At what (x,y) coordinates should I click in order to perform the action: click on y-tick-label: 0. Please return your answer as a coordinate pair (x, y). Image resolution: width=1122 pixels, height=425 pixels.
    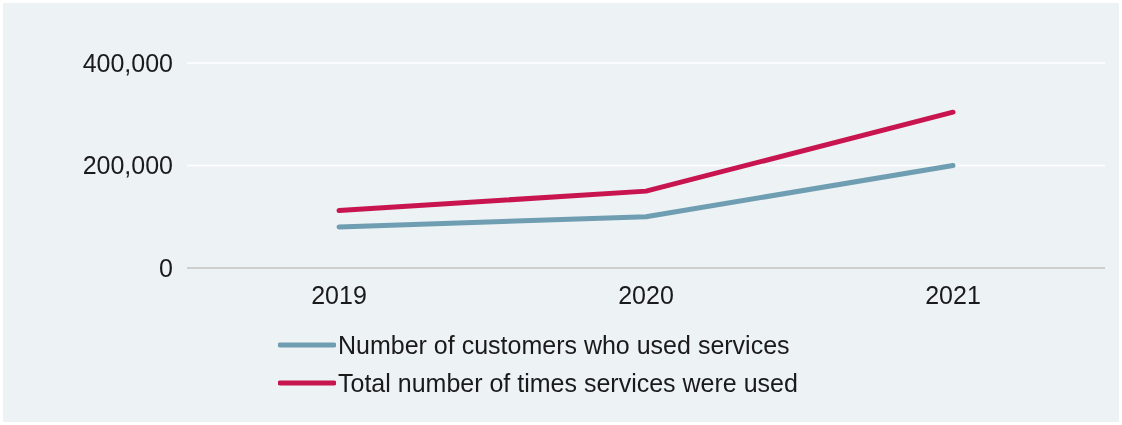
    Looking at the image, I should click on (166, 267).